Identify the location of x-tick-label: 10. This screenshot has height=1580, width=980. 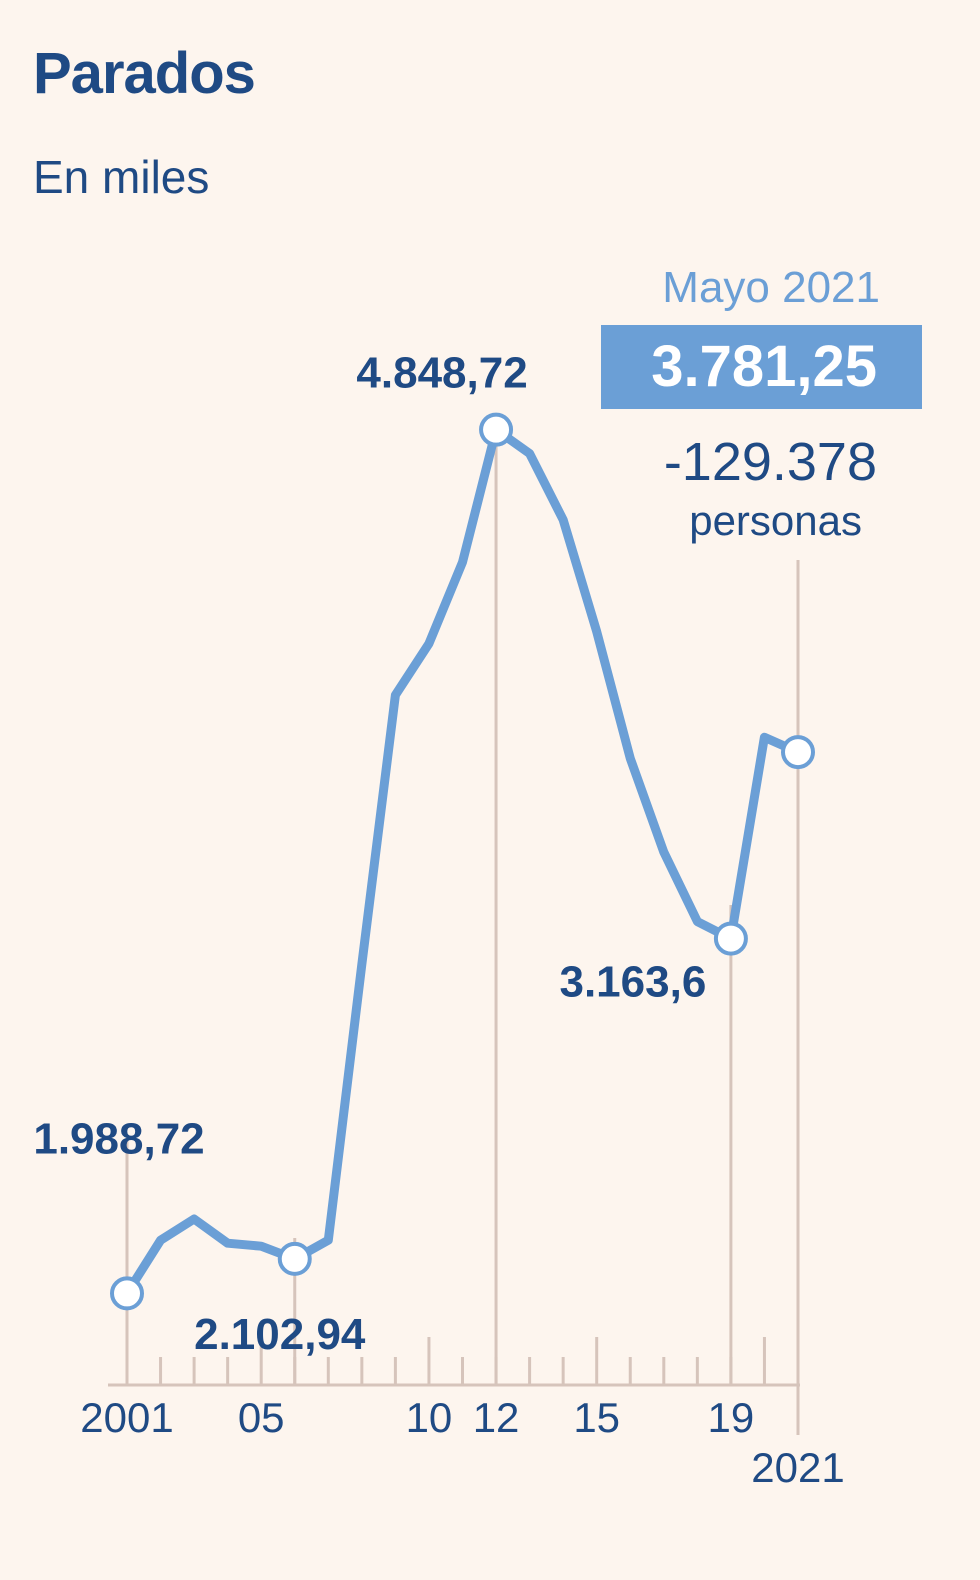
(429, 1417).